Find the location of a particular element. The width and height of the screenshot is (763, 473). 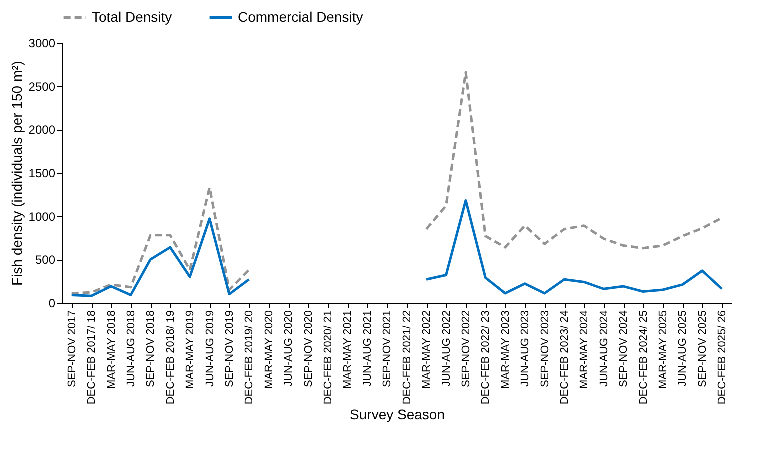

y-tick-label: 500 is located at coordinates (45, 260).